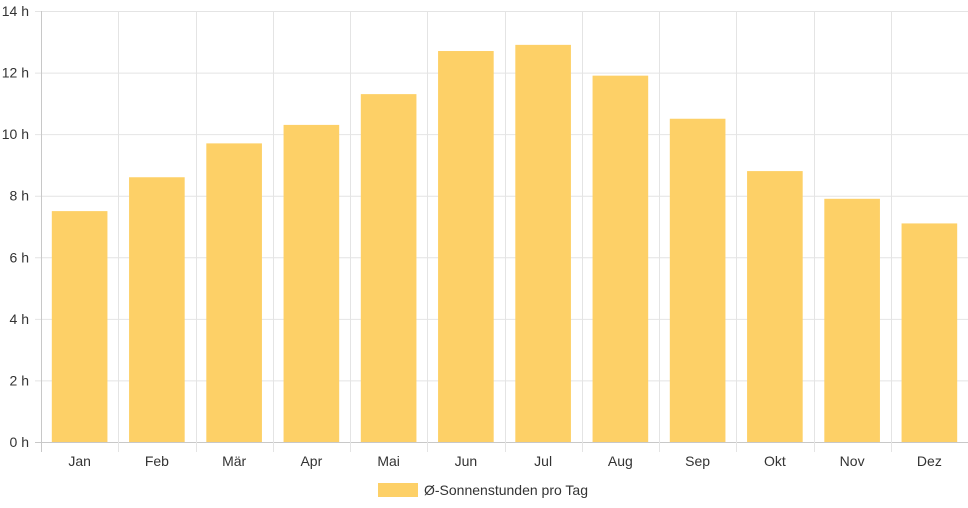  Describe the element at coordinates (775, 461) in the screenshot. I see `x-tick-label: Okt` at that location.